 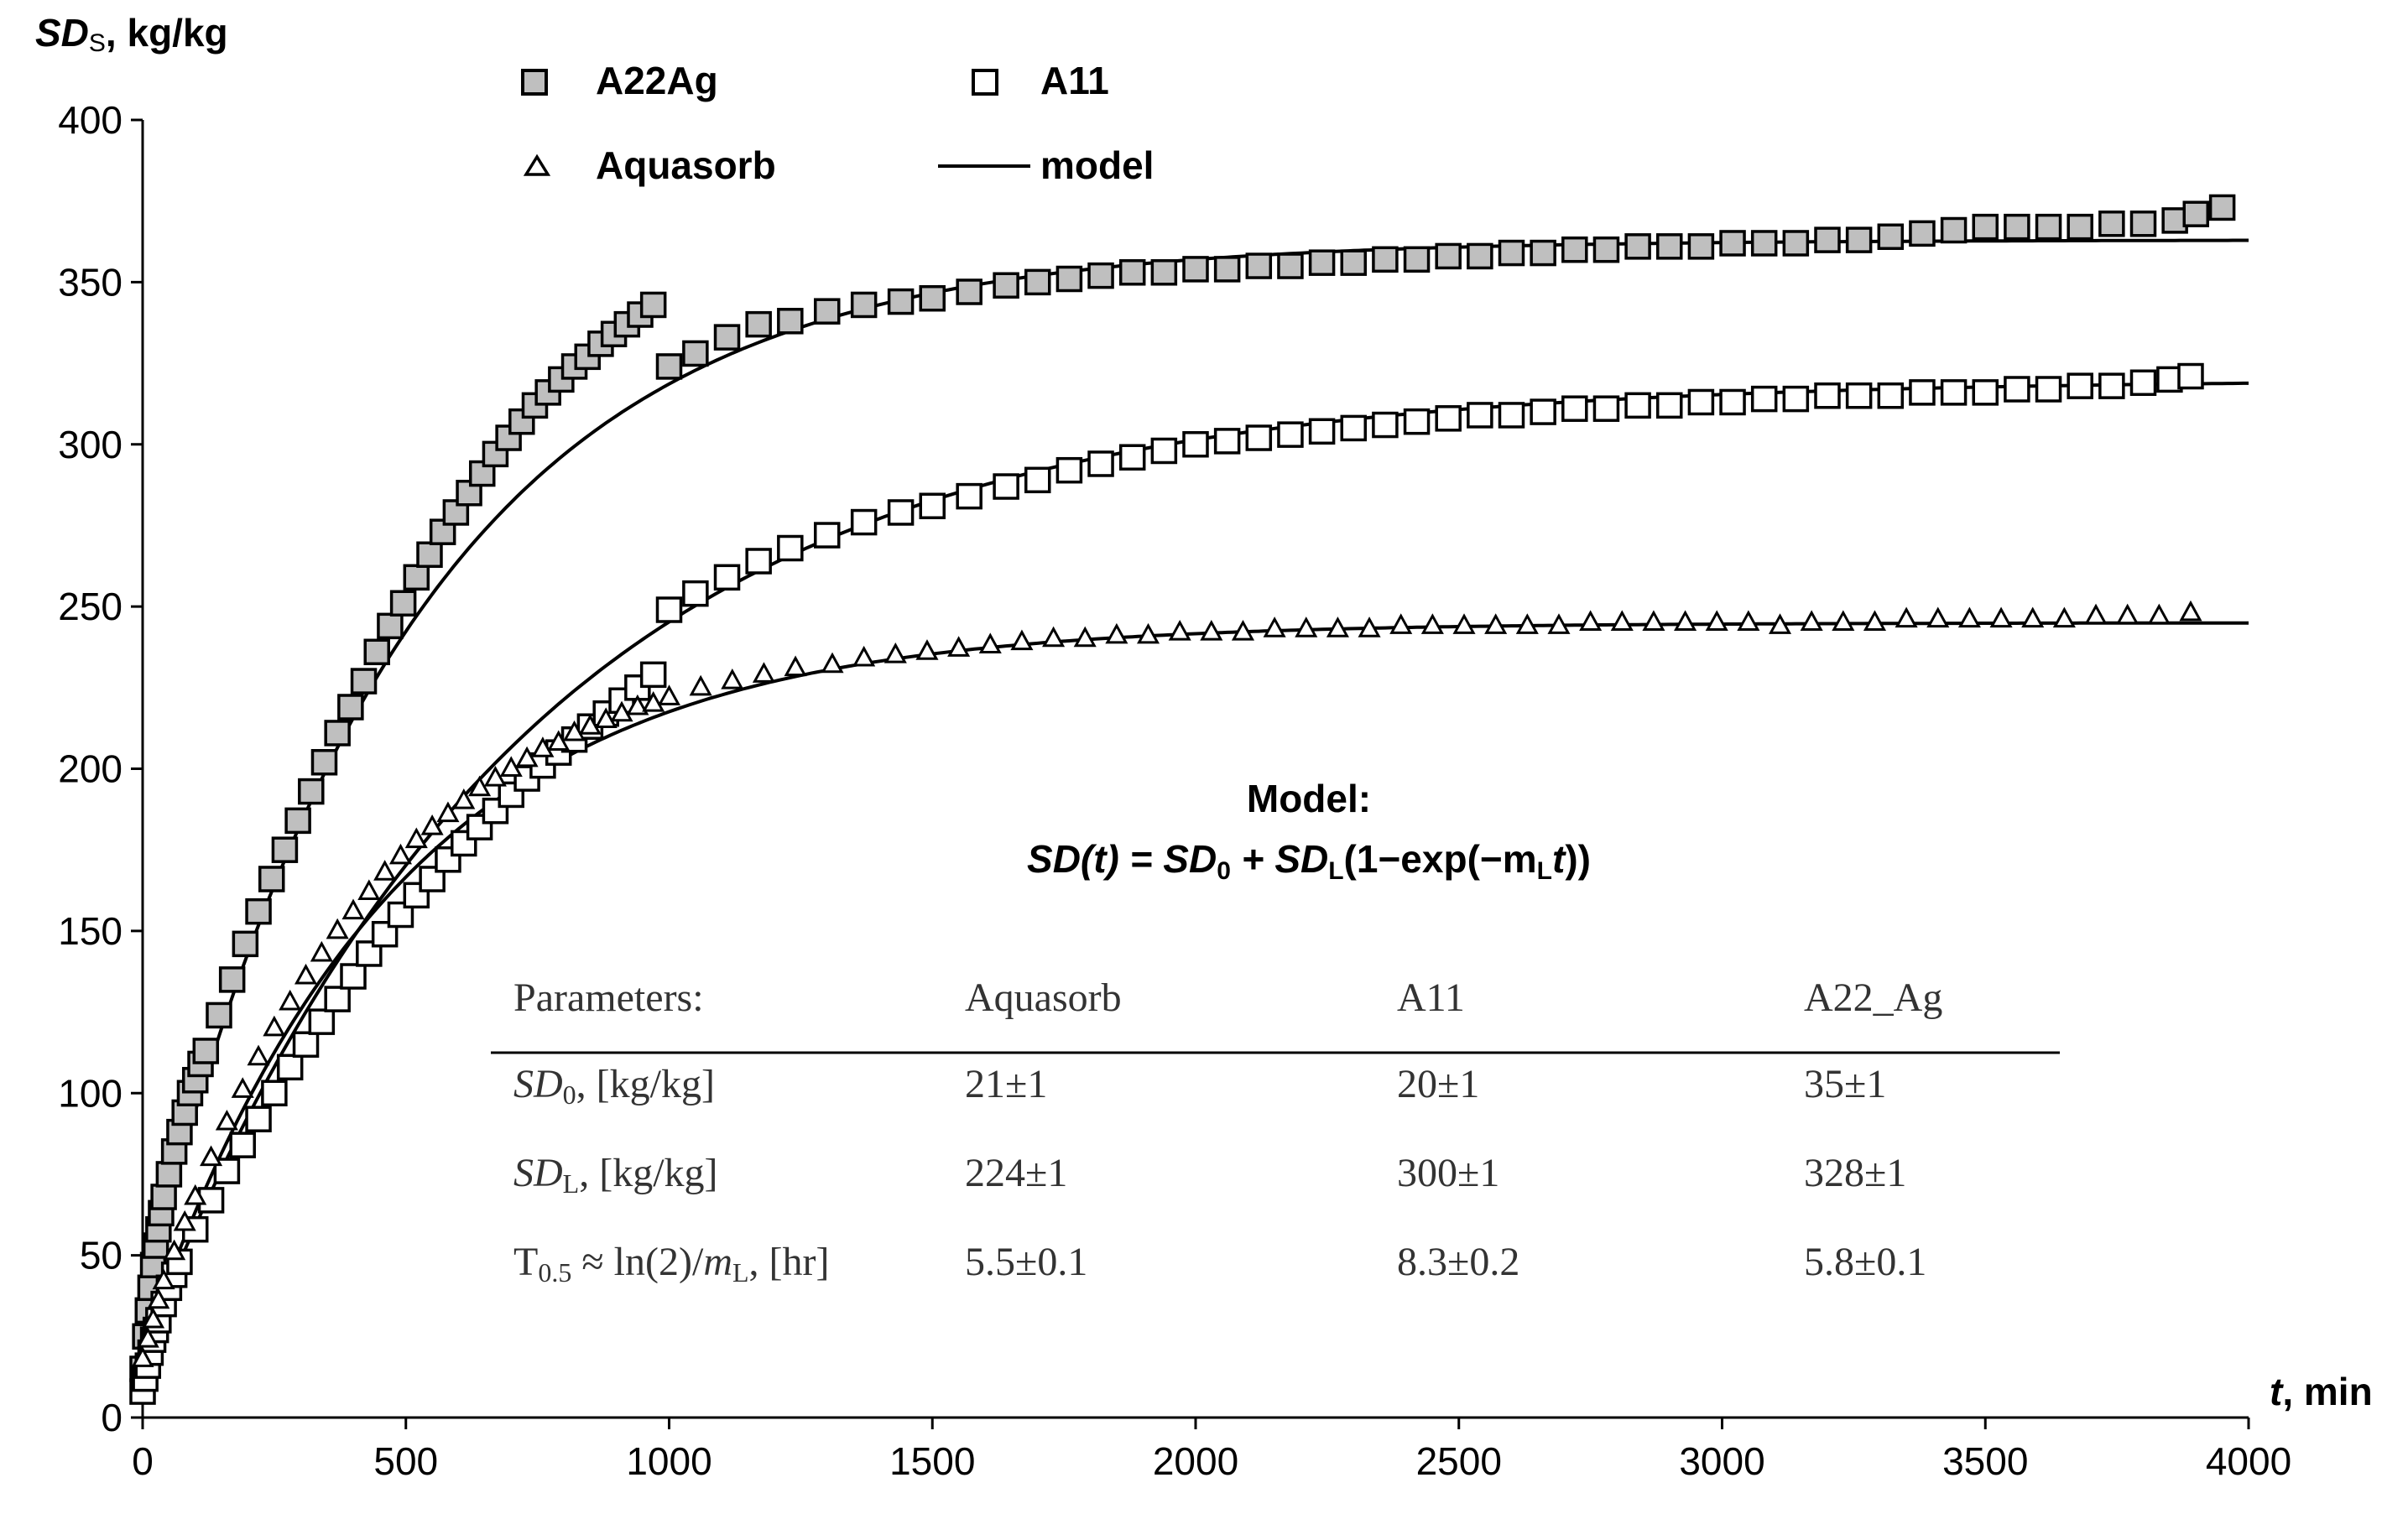 What do you see at coordinates (1279, 859) in the screenshot?
I see `formula-plus: + SD` at bounding box center [1279, 859].